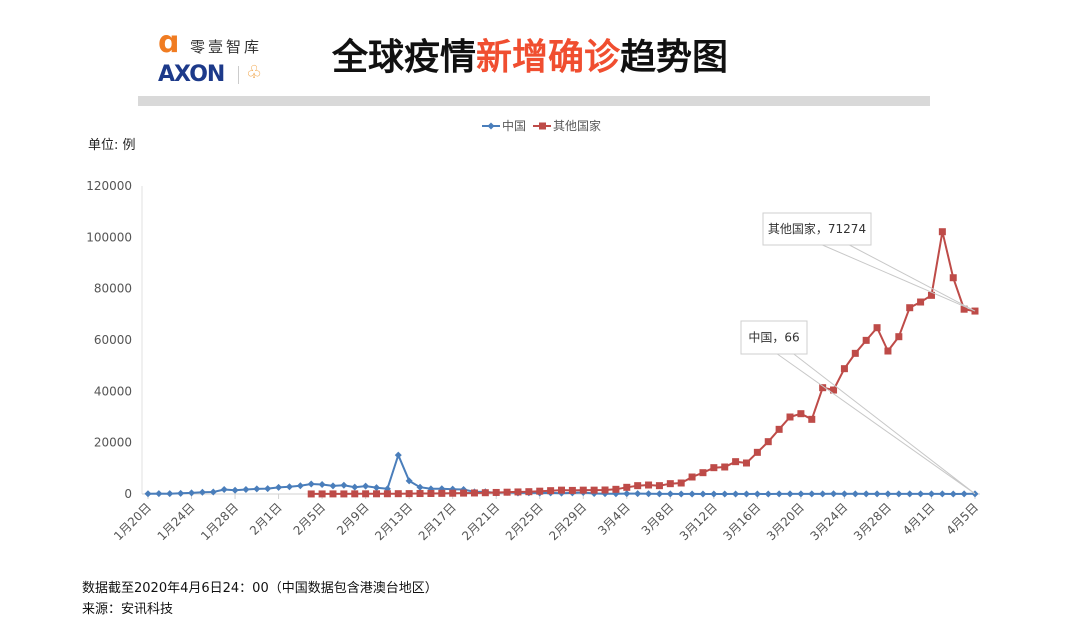 This screenshot has width=1070, height=626. What do you see at coordinates (437, 521) in the screenshot?
I see `x-tick-label: 2月17日` at bounding box center [437, 521].